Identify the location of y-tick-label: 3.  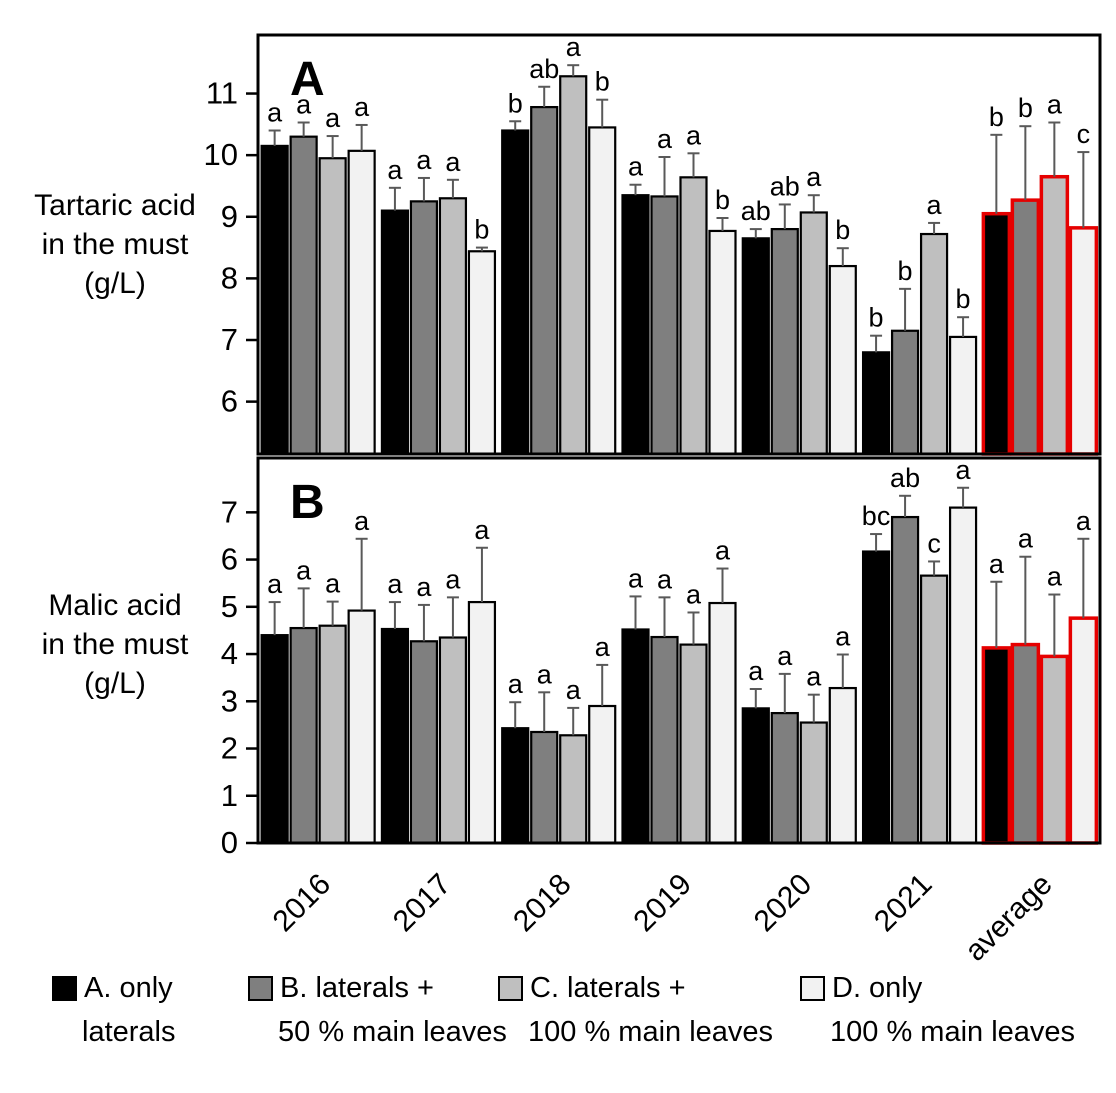
(229, 700).